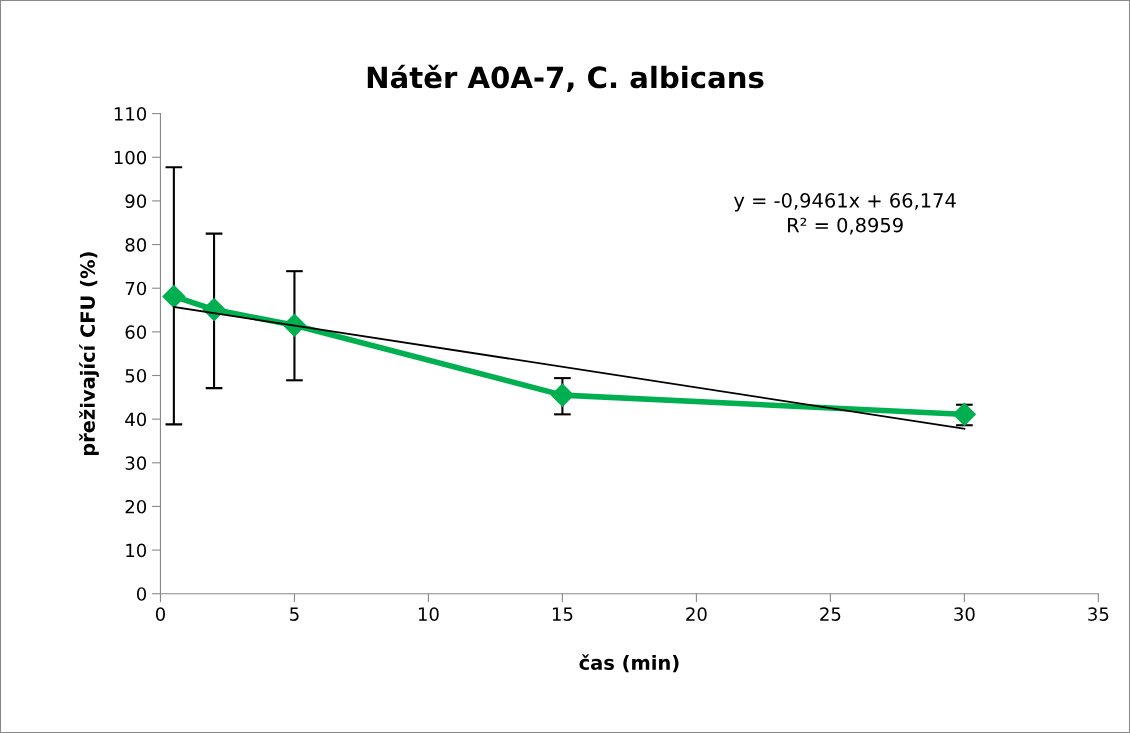  I want to click on y-tick-label: 110, so click(130, 114).